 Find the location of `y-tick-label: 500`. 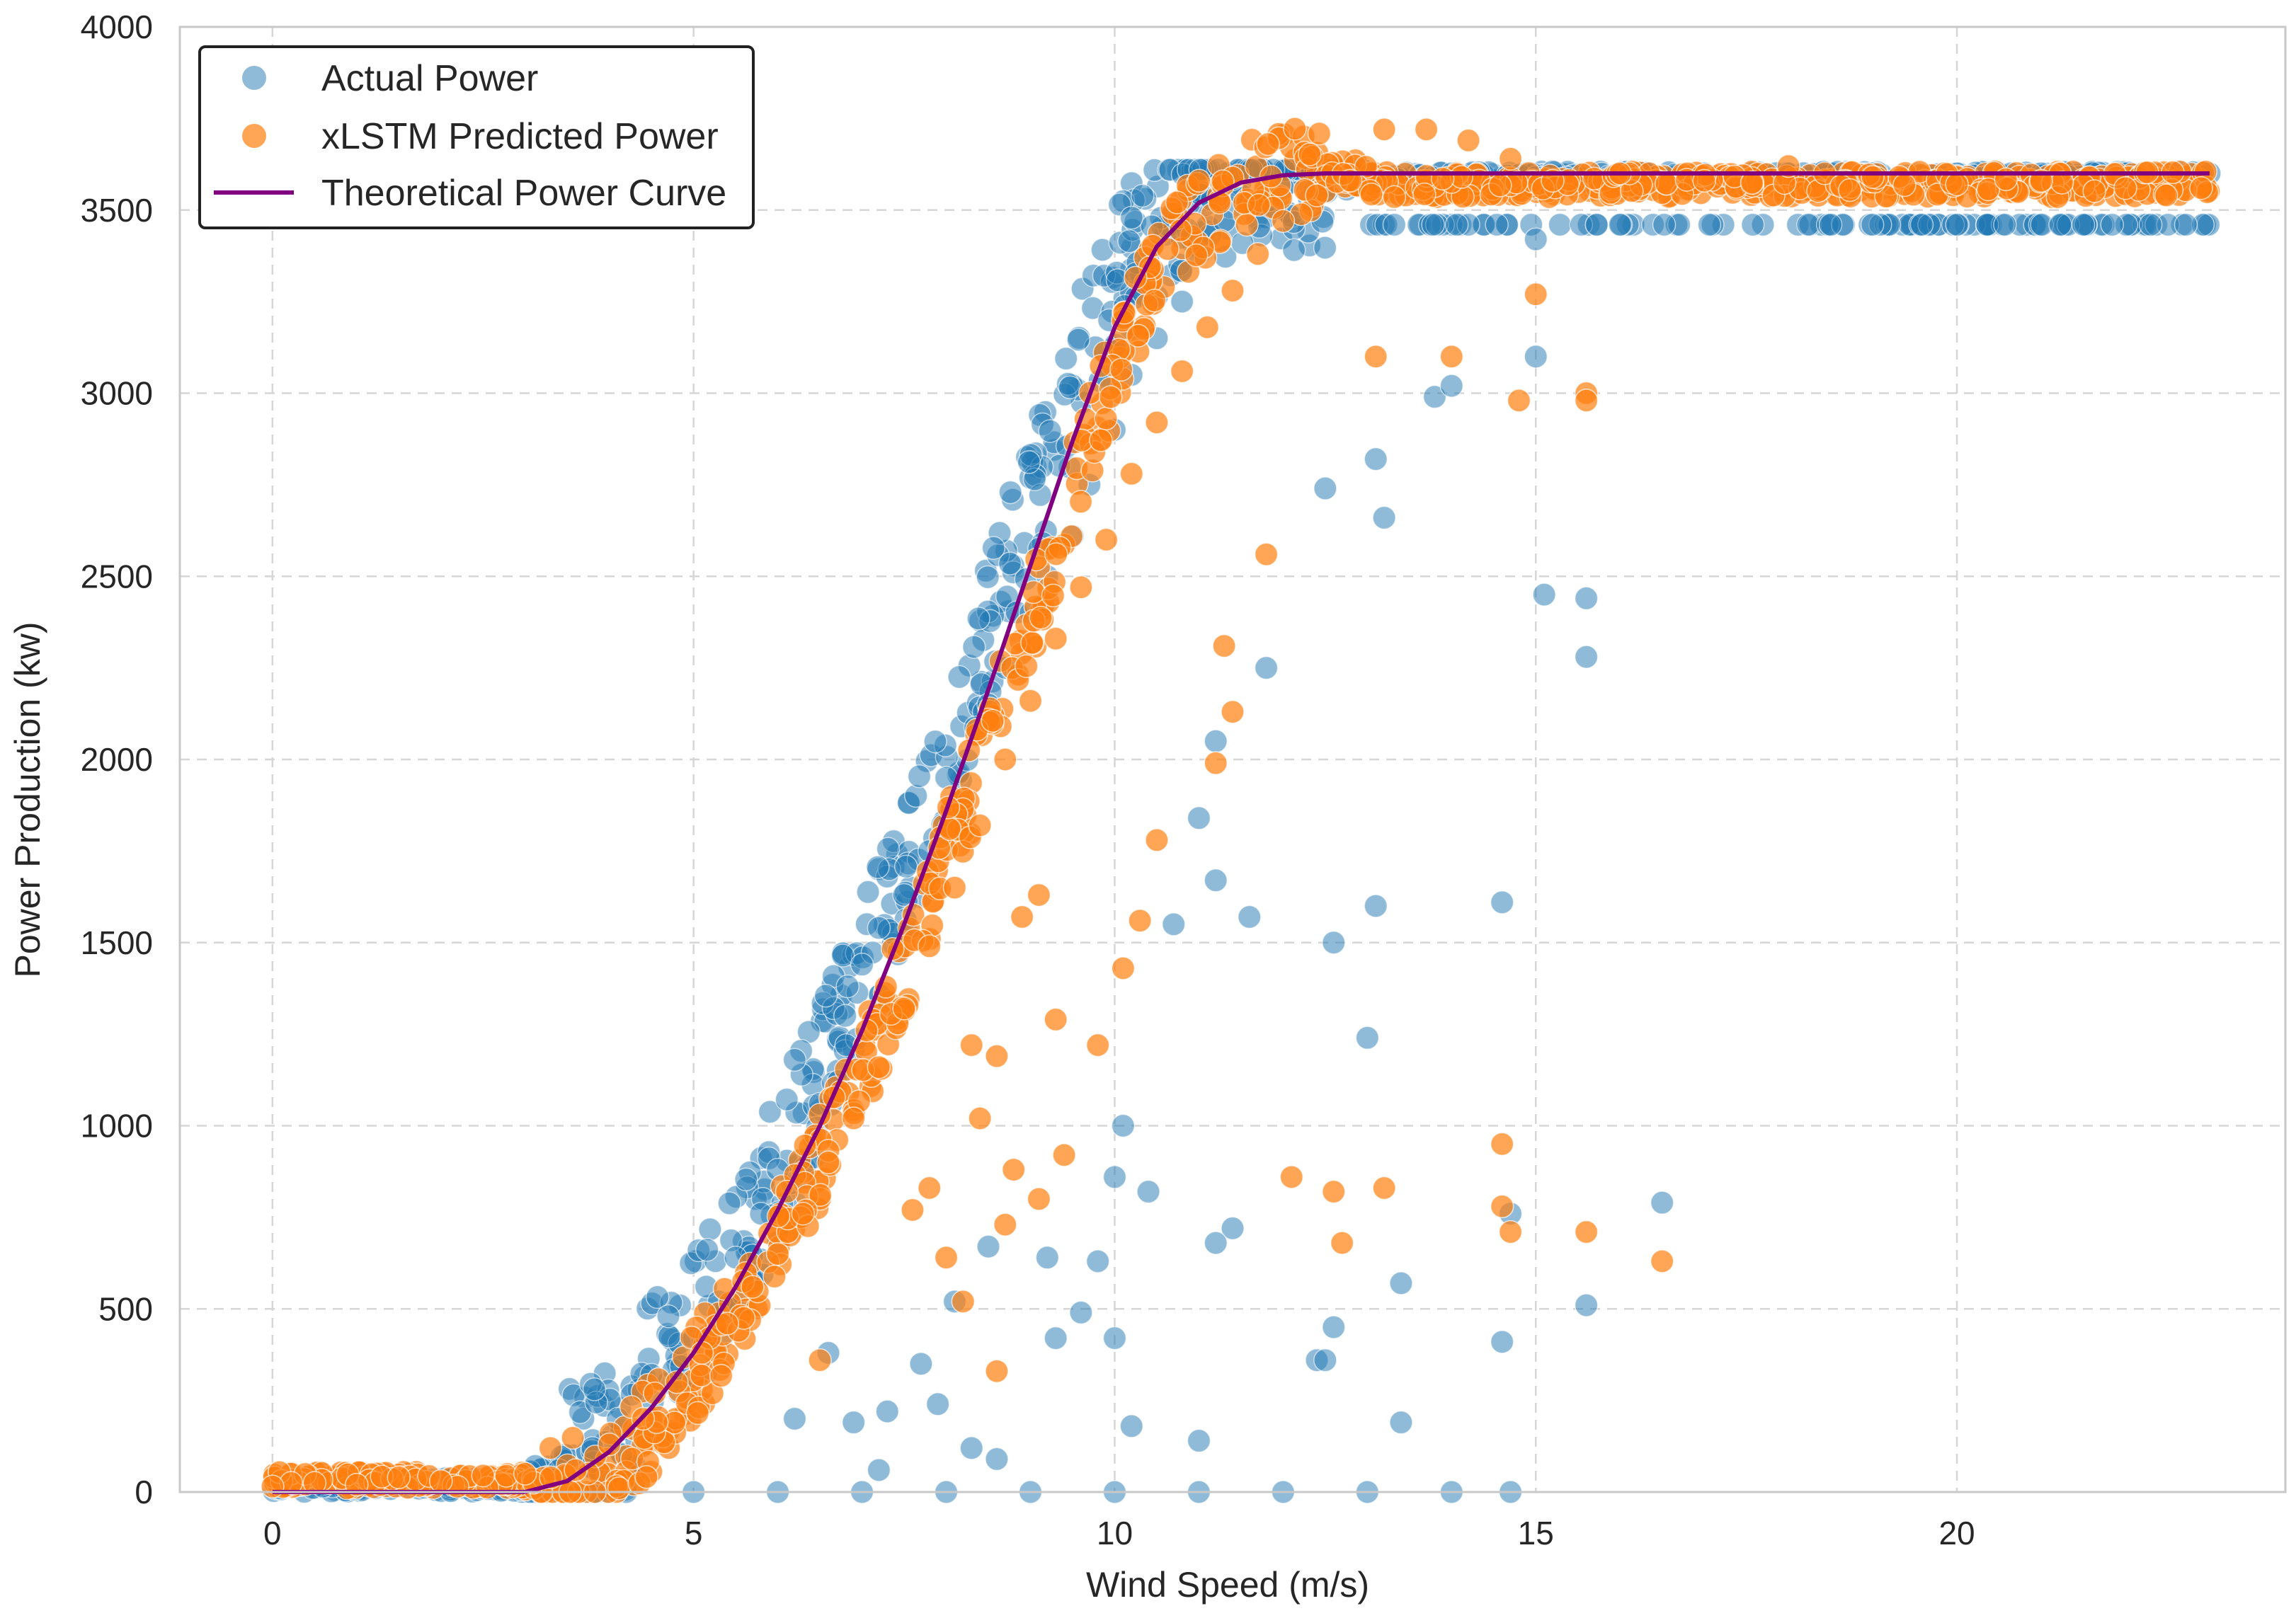

y-tick-label: 500 is located at coordinates (125, 1308).